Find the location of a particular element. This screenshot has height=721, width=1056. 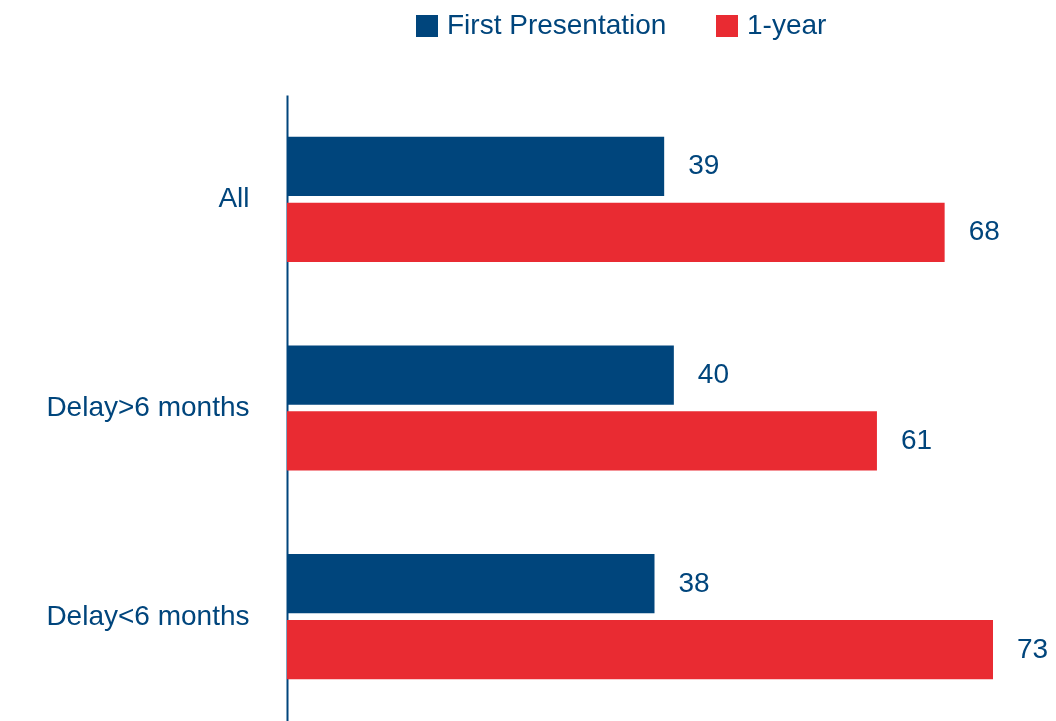

data-label: 39 is located at coordinates (704, 165).